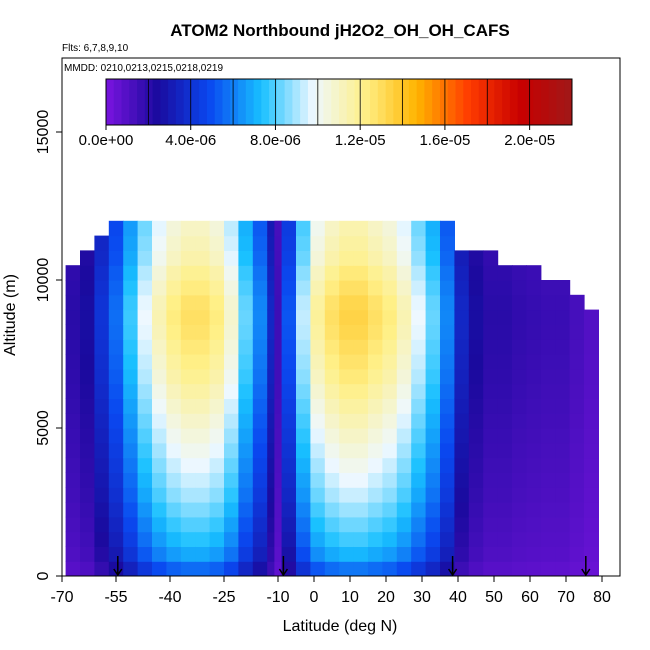 This screenshot has width=650, height=650. Describe the element at coordinates (61, 597) in the screenshot. I see `x-tick-label: -70` at that location.